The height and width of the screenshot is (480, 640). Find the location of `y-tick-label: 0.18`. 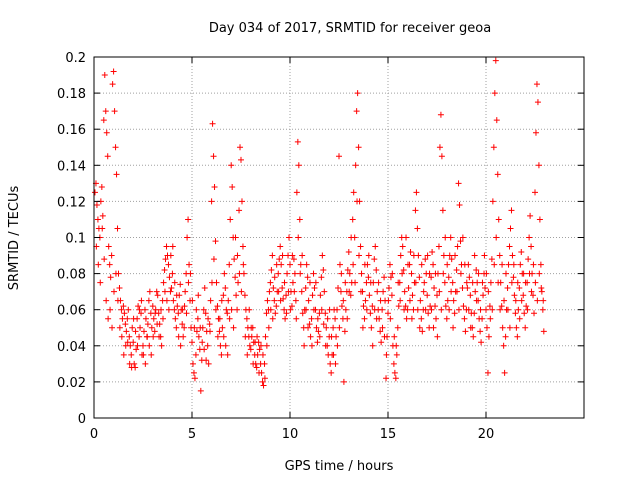

y-tick-label: 0.18 is located at coordinates (71, 94).